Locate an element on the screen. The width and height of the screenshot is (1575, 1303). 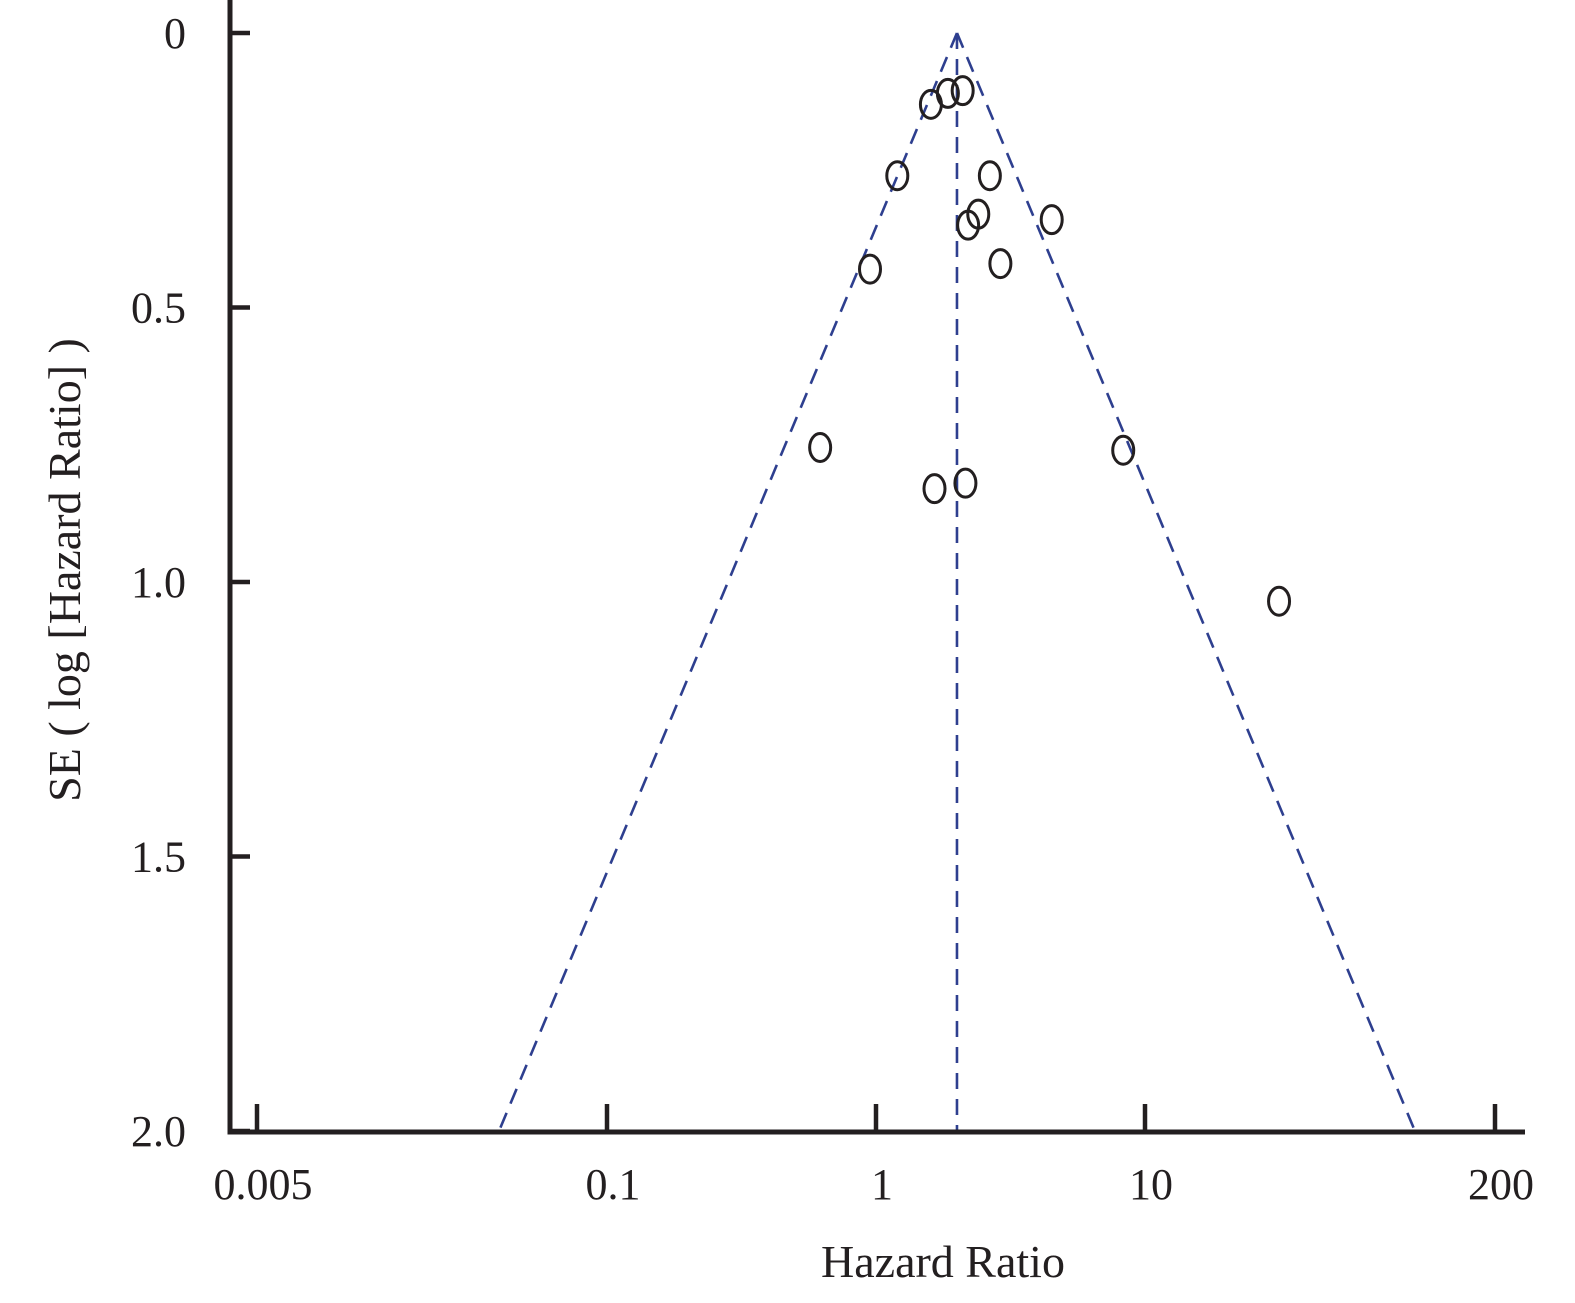
y-tick-label: 2.0 is located at coordinates (158, 1131).